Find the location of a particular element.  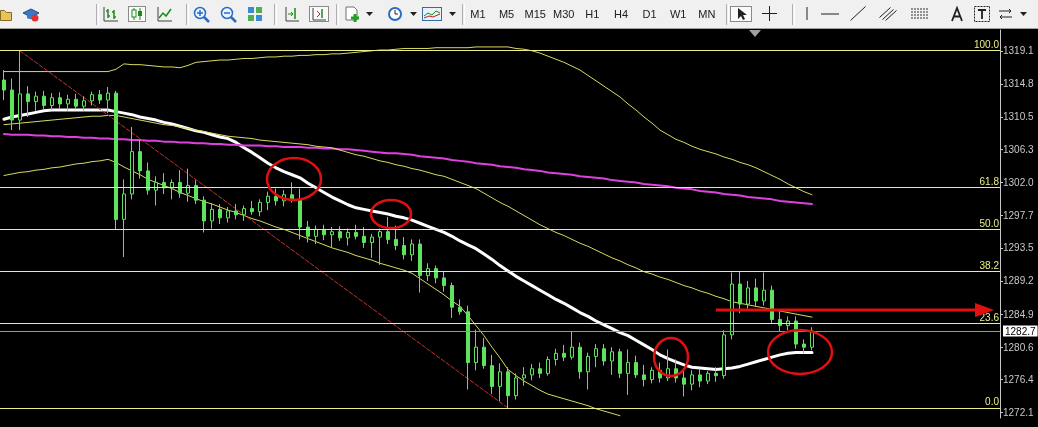

text: M1 is located at coordinates (478, 14).